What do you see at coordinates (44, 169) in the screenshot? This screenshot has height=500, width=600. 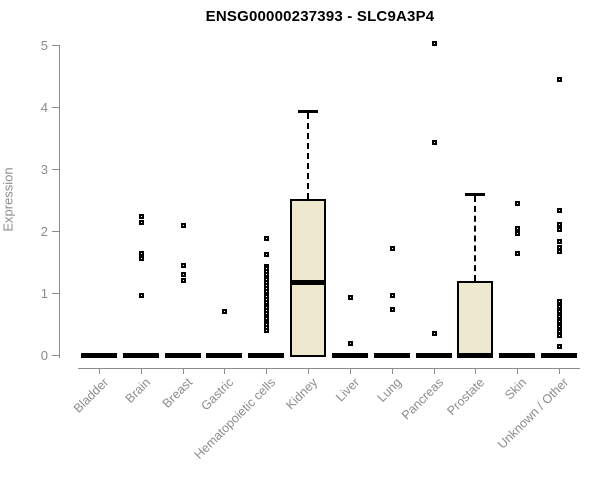 I see `y-tick-label: 3` at bounding box center [44, 169].